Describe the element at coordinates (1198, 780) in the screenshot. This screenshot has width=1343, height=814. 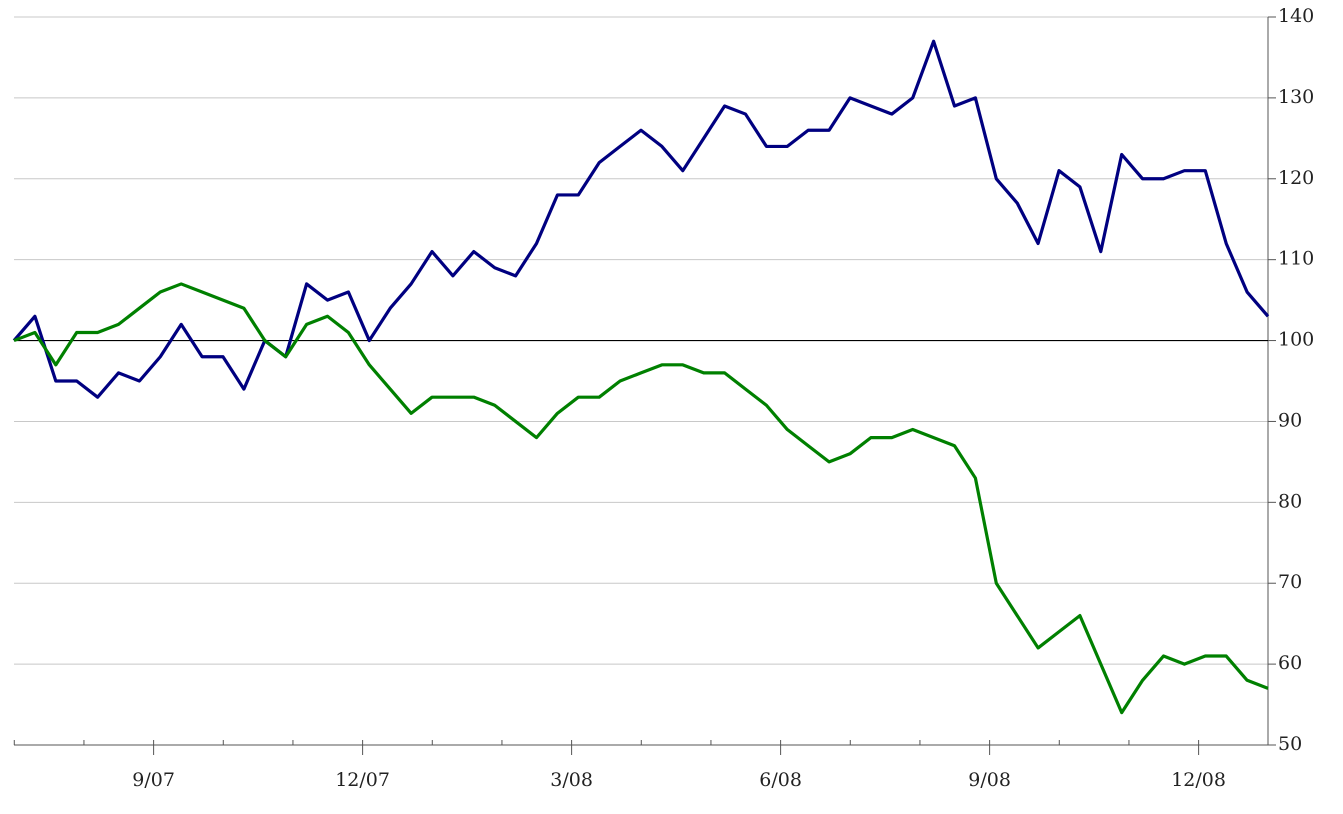
I see `x-tick-label: 12/08` at that location.